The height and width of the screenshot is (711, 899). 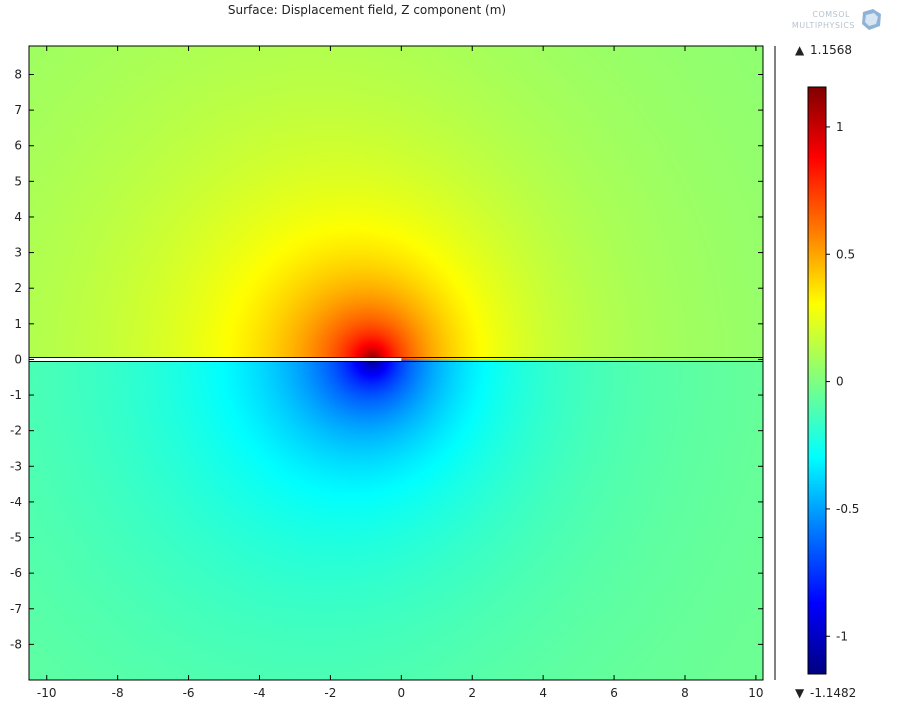 I want to click on x-tick-label: -4, so click(x=259, y=693).